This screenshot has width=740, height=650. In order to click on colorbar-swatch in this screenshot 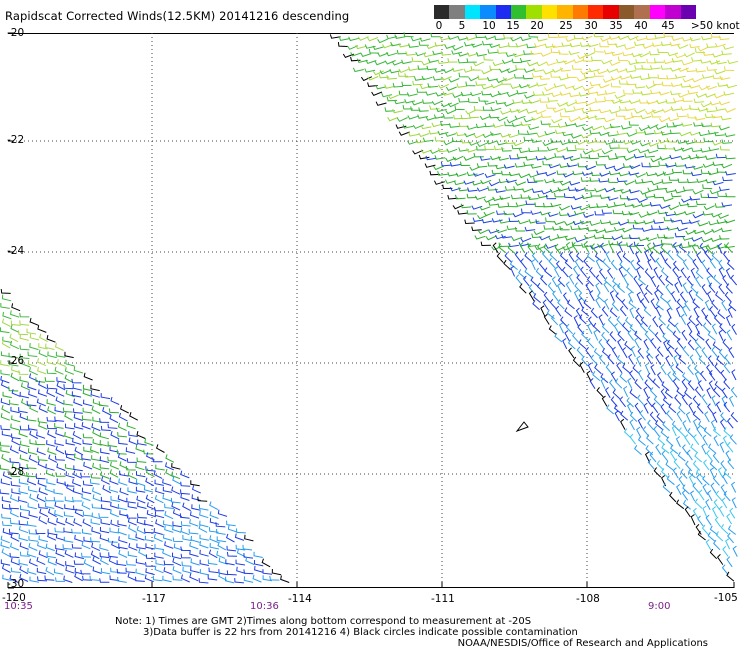, I will do `click(503, 12)`.